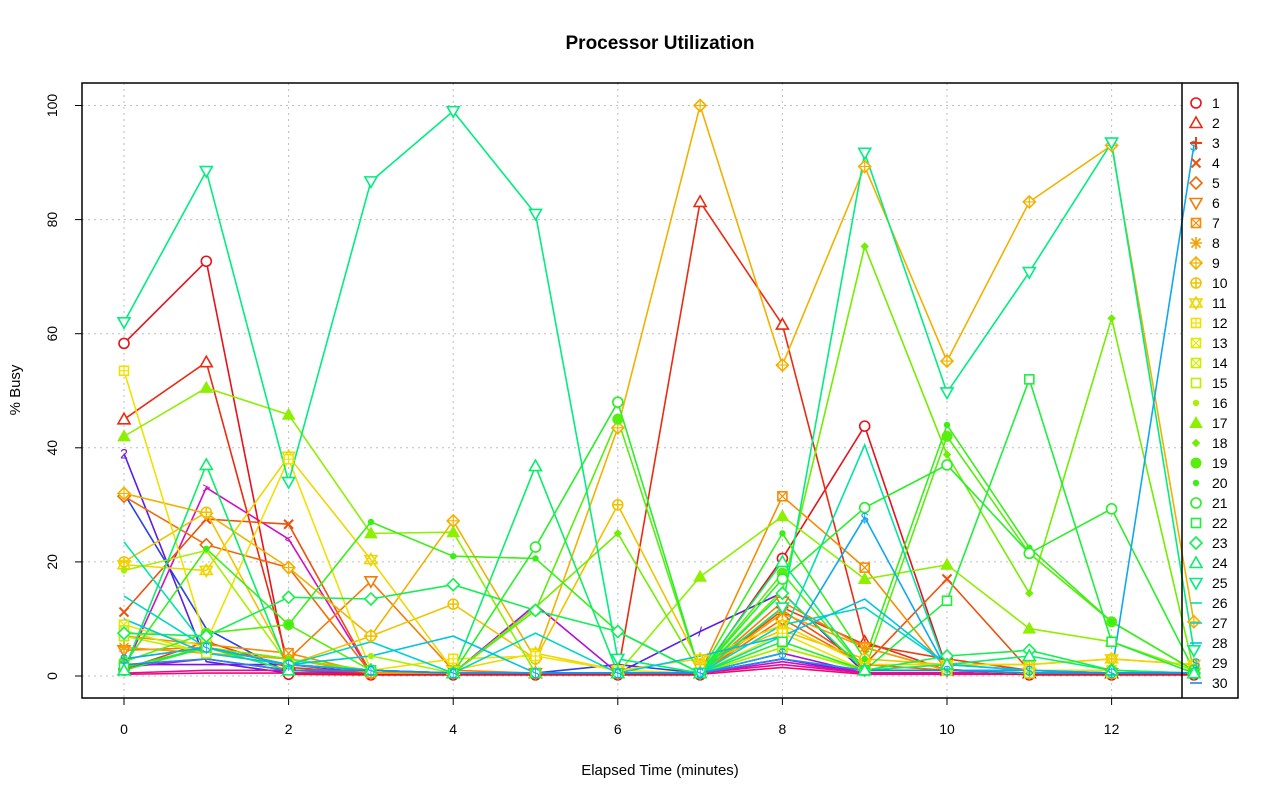  Describe the element at coordinates (1216, 163) in the screenshot. I see `legend-label-4: 4` at that location.